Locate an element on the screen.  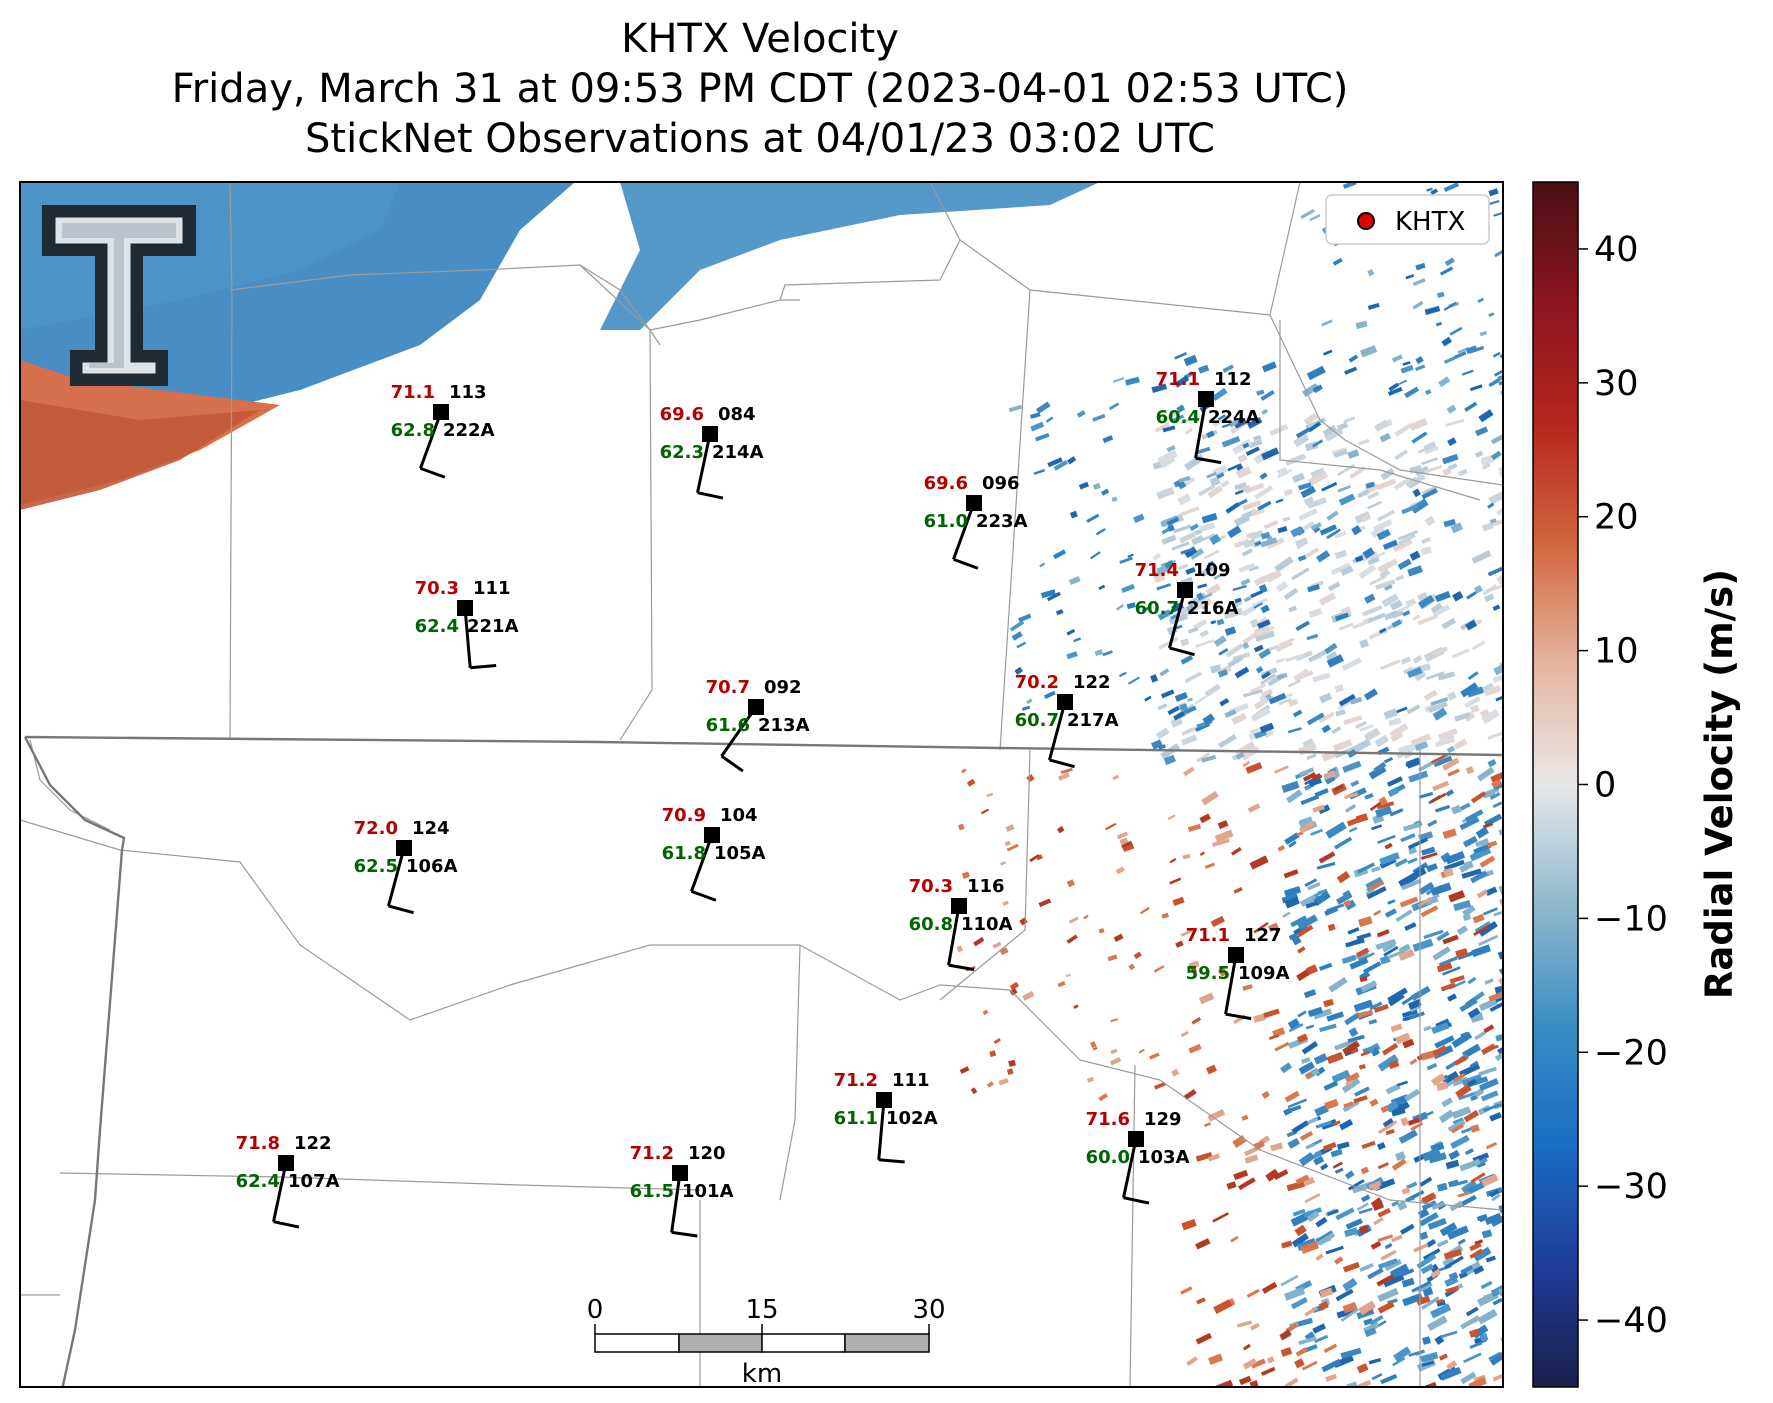
station-dewpoint: 61.1 is located at coordinates (856, 1118).